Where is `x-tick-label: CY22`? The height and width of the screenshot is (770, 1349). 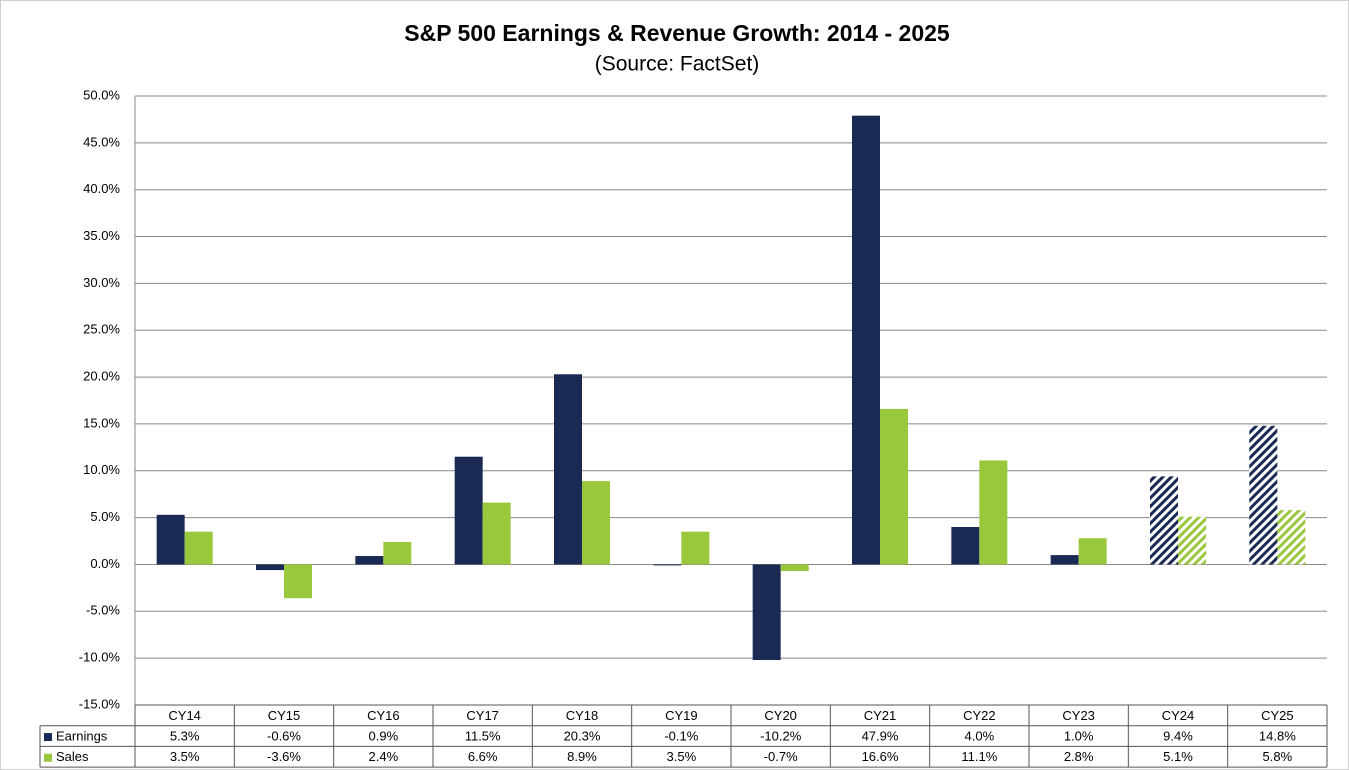 x-tick-label: CY22 is located at coordinates (979, 715).